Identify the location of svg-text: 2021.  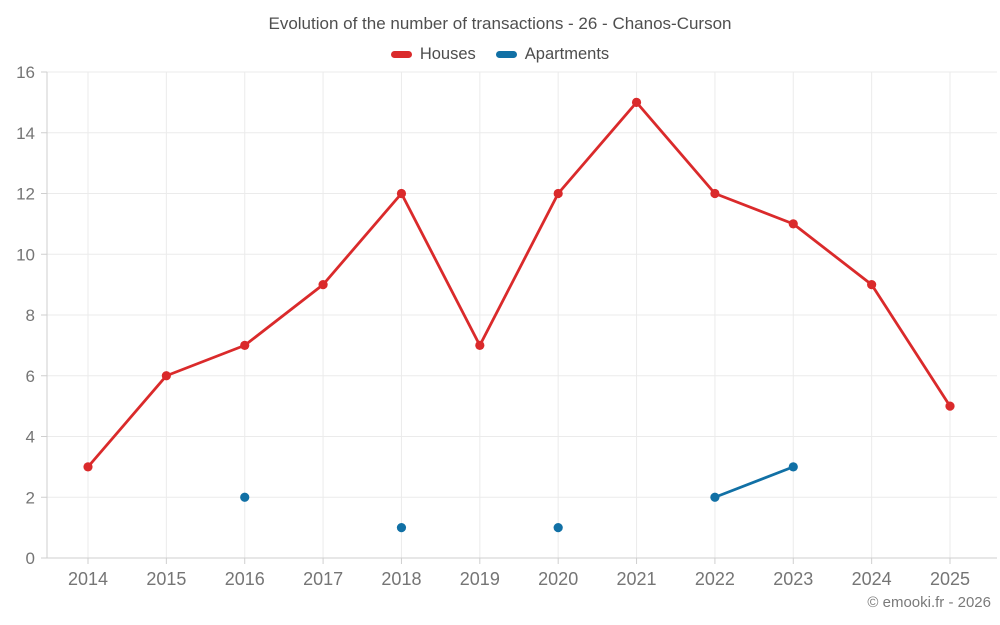
(637, 579).